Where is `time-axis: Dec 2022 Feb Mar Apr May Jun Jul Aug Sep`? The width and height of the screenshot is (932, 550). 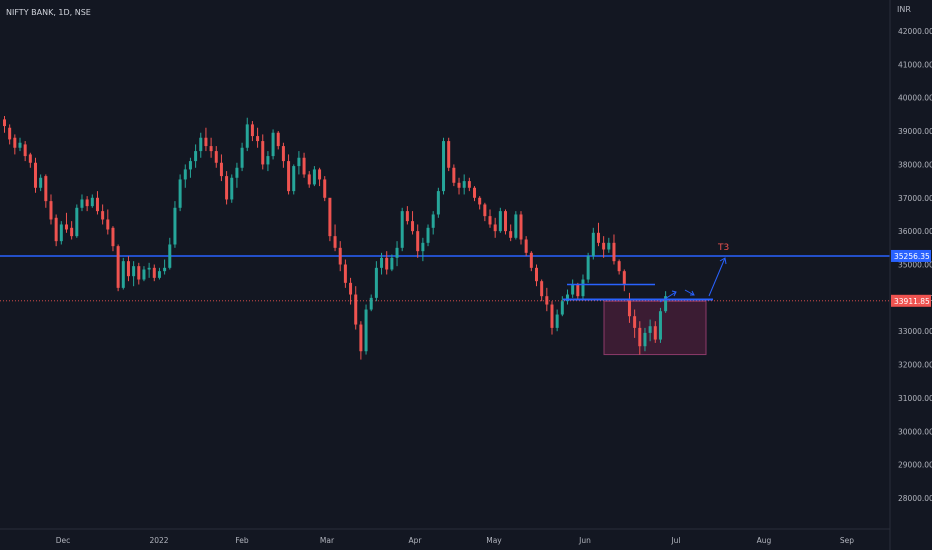 time-axis: Dec 2022 Feb Mar Apr May Jun Jul Aug Sep is located at coordinates (445, 536).